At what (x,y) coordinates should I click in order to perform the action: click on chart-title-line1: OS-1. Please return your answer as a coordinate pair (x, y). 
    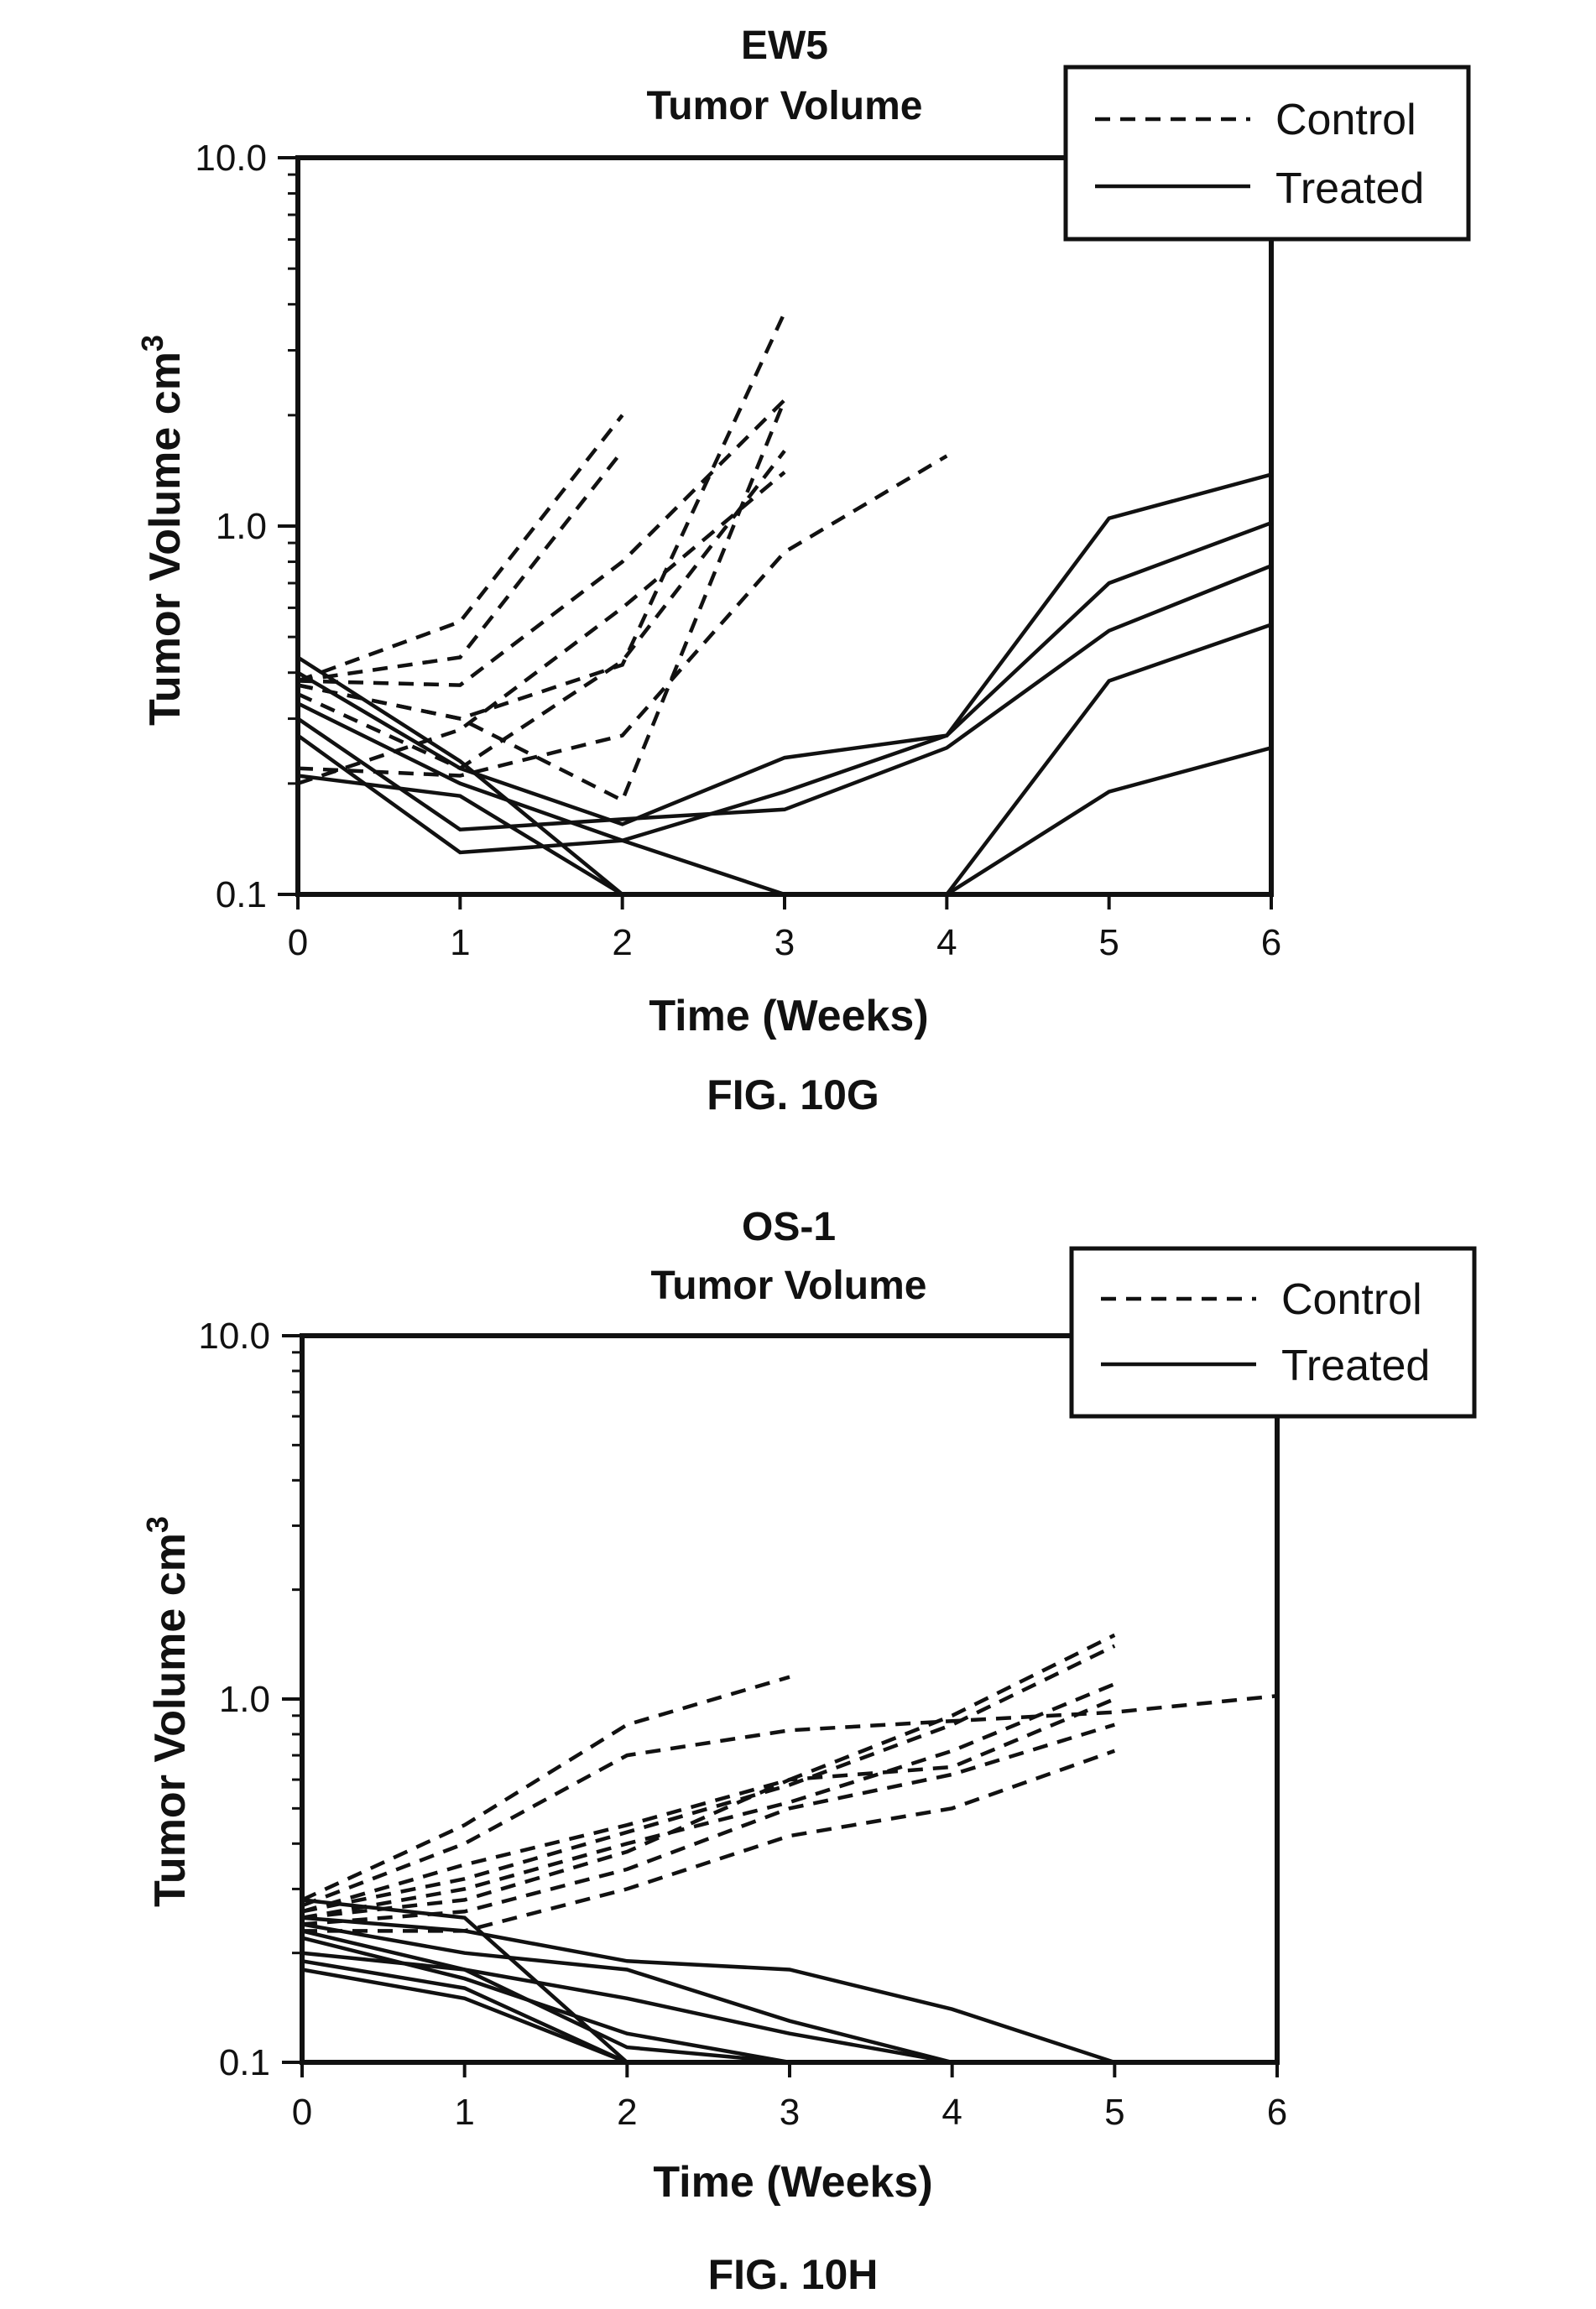
    Looking at the image, I should click on (789, 1227).